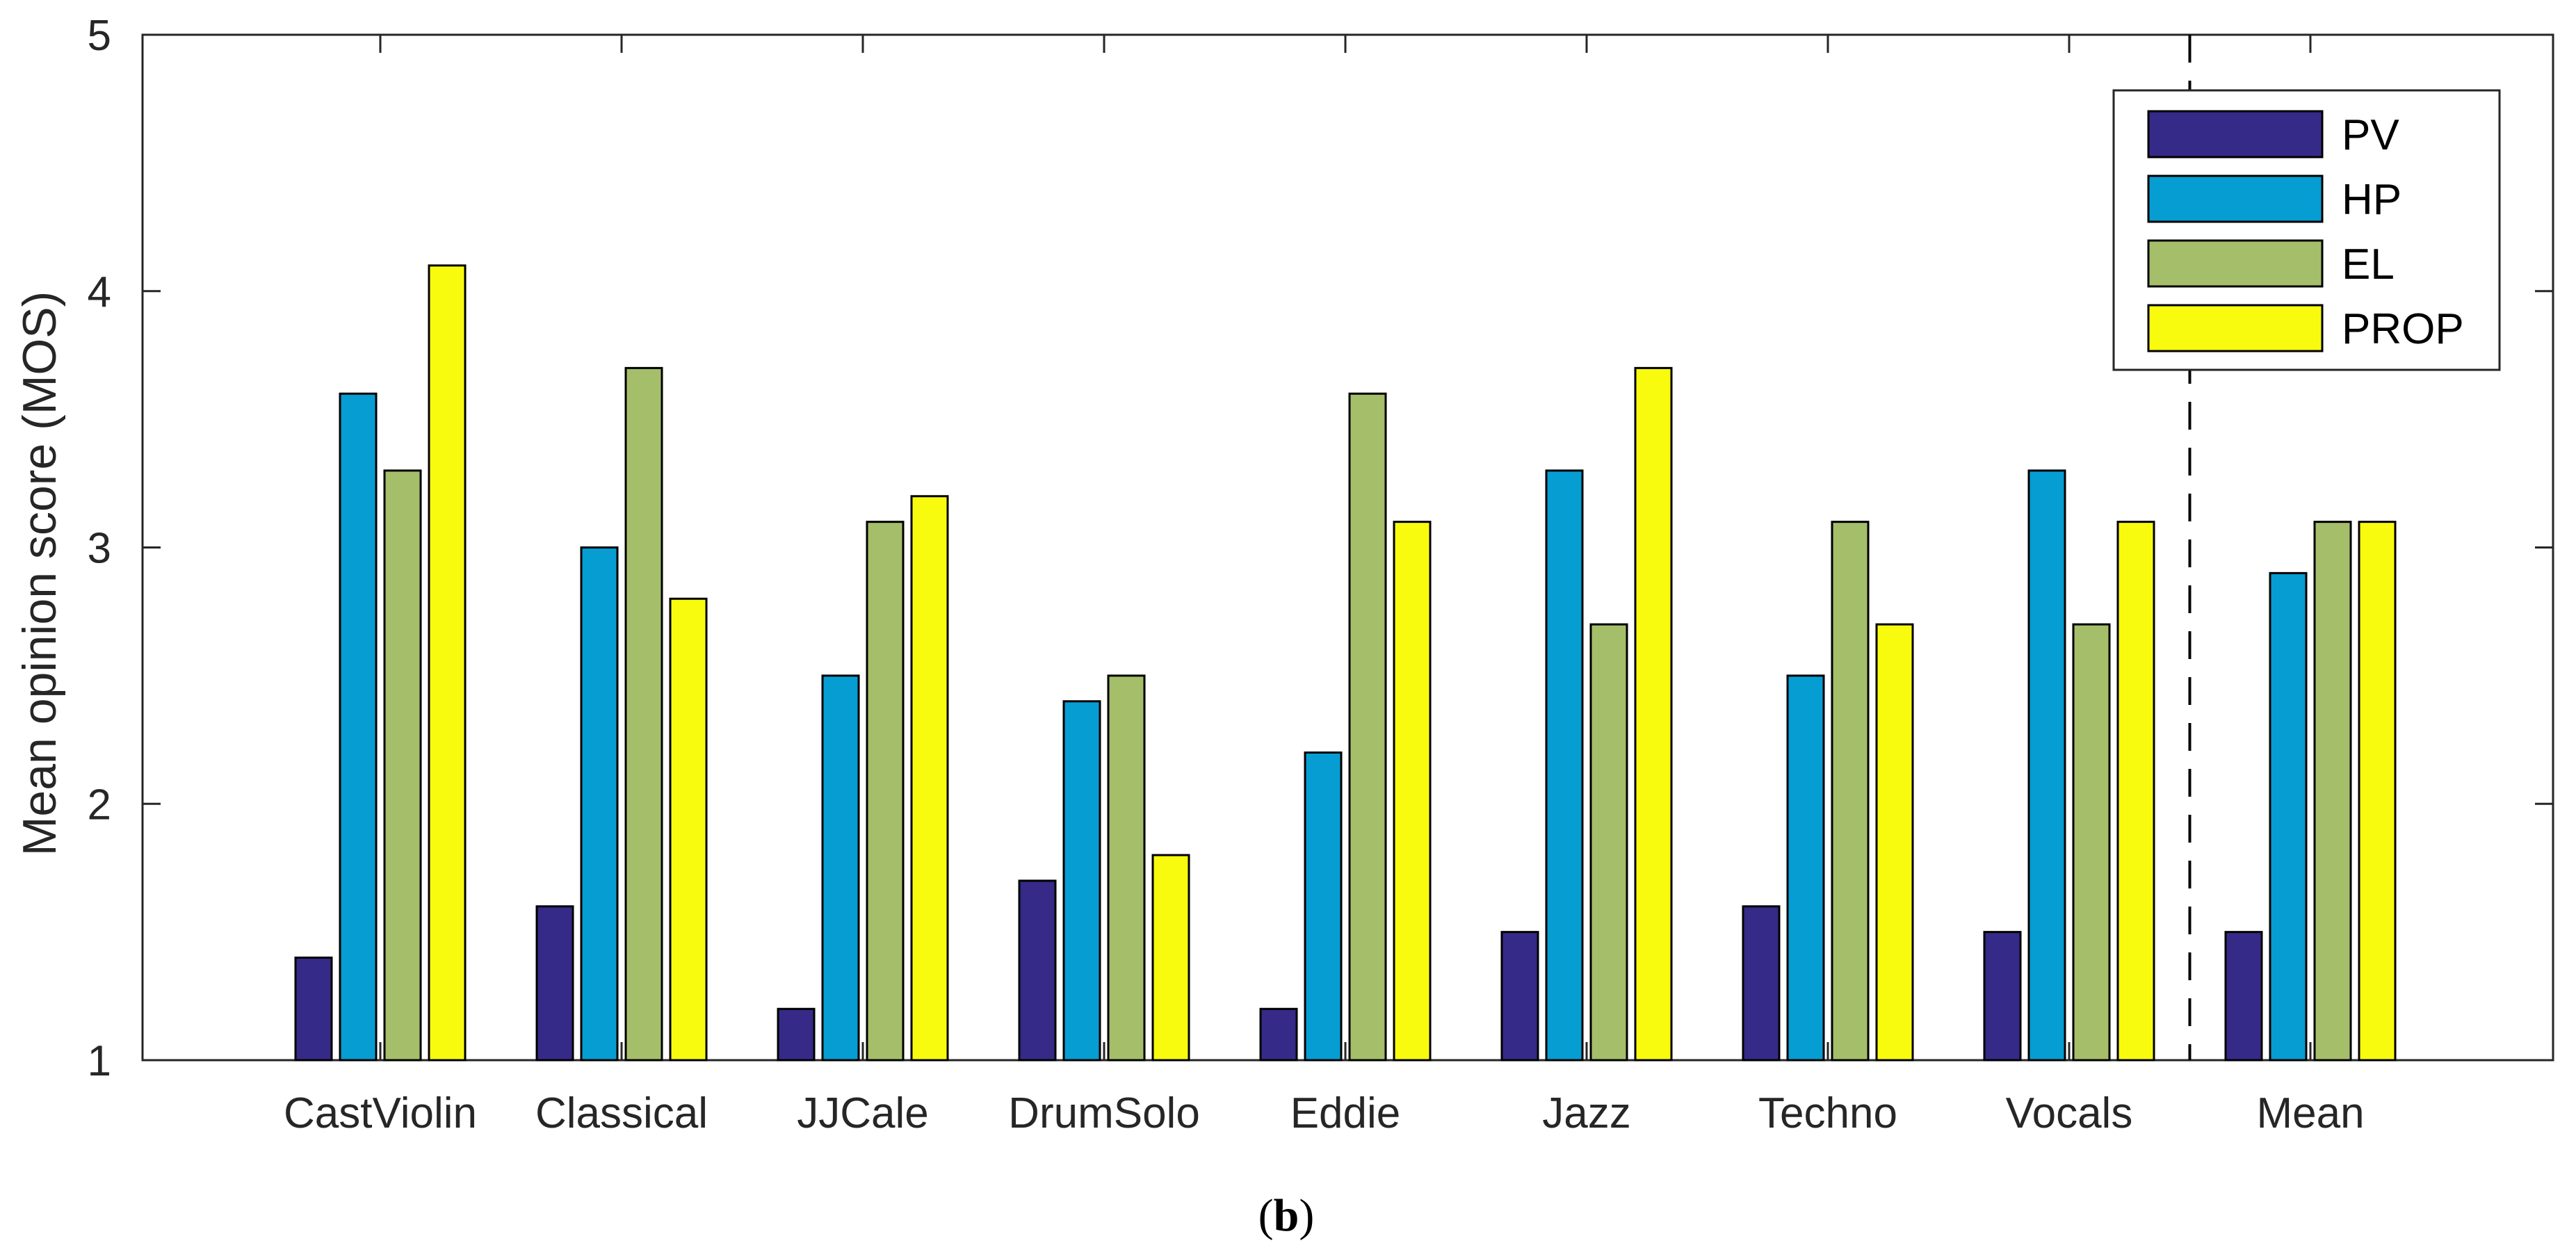 The image size is (2576, 1259). I want to click on x-tick-label-vocals: Vocals, so click(2069, 1113).